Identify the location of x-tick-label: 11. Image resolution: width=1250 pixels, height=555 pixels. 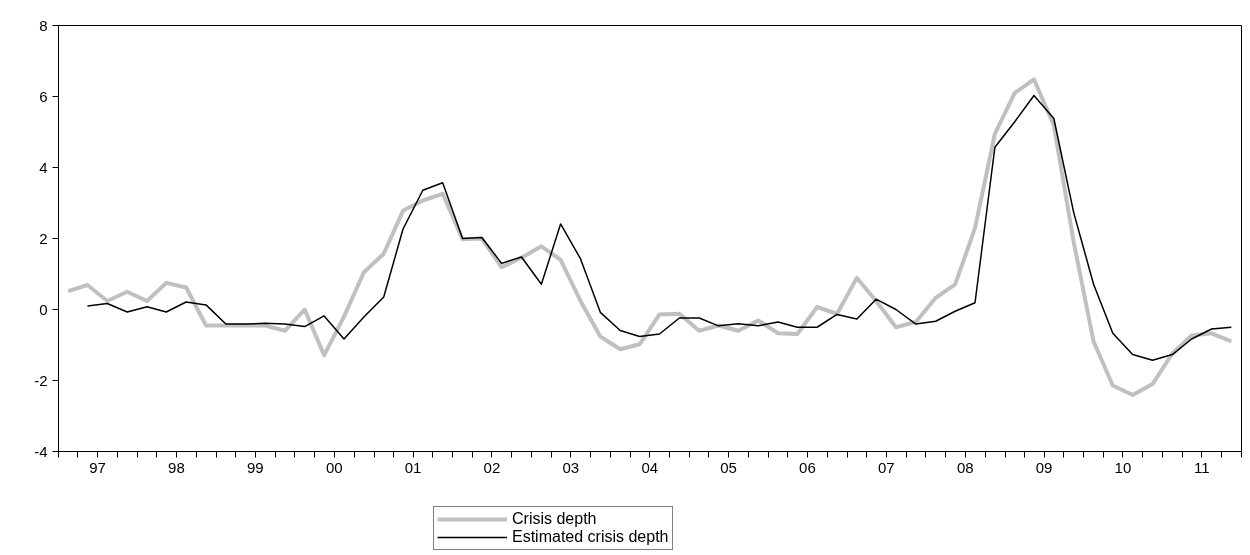
(1201, 467).